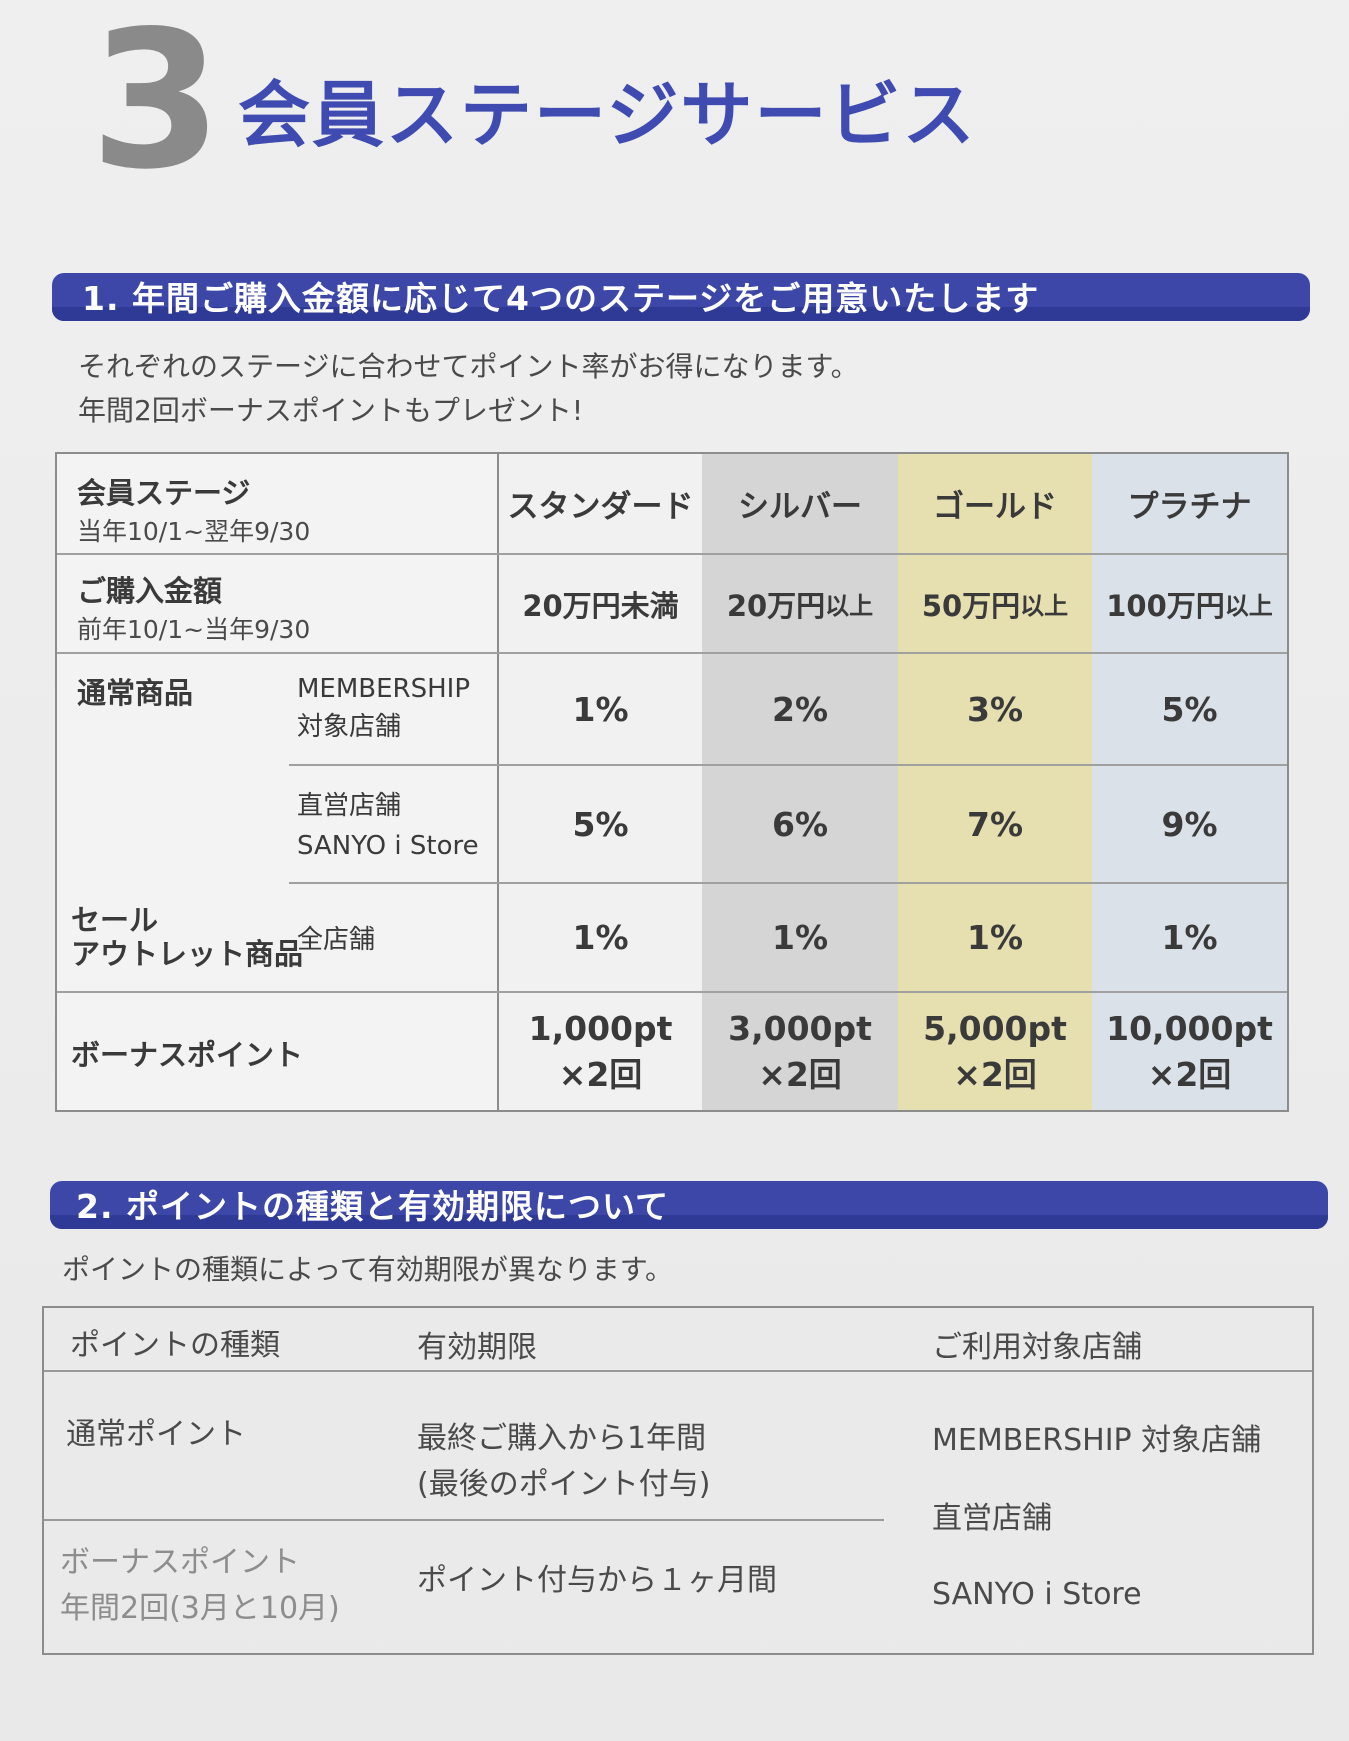  What do you see at coordinates (971, 605) in the screenshot?
I see `amount-value: 50万円` at bounding box center [971, 605].